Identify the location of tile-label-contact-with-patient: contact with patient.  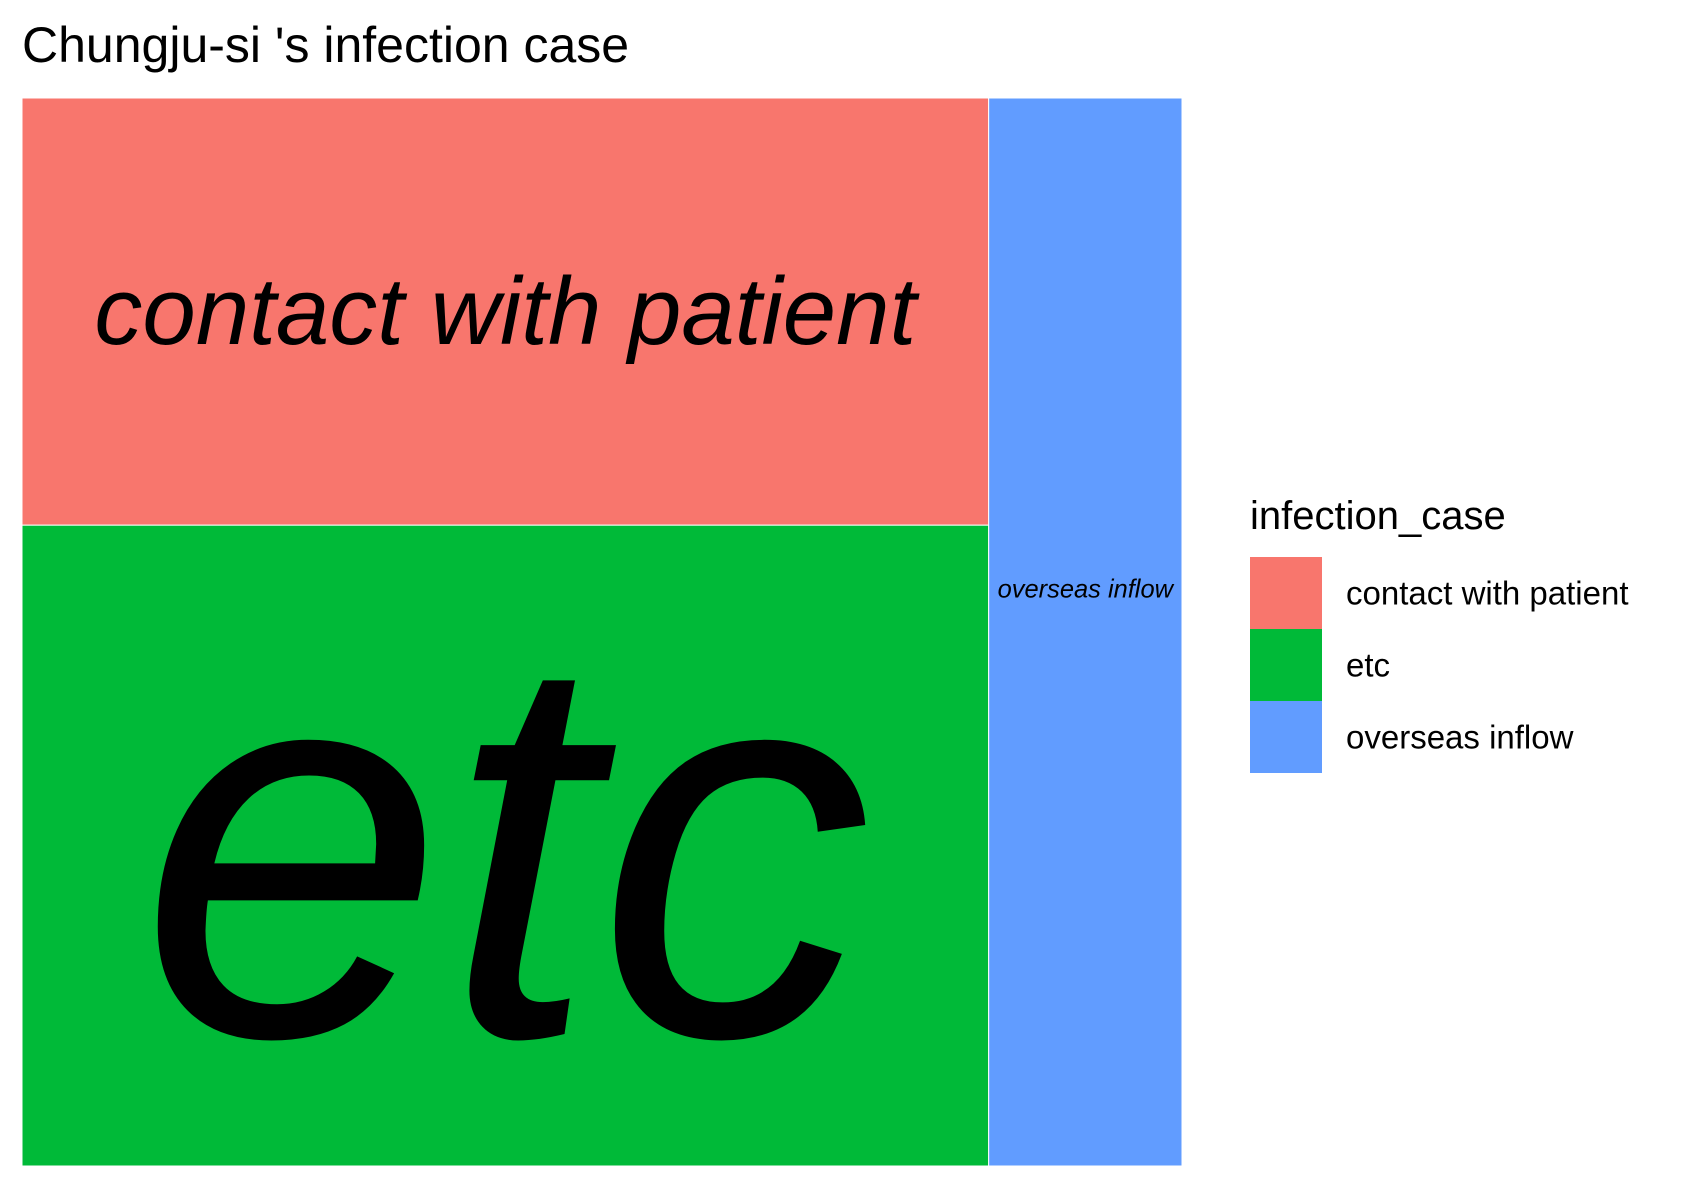
(506, 311).